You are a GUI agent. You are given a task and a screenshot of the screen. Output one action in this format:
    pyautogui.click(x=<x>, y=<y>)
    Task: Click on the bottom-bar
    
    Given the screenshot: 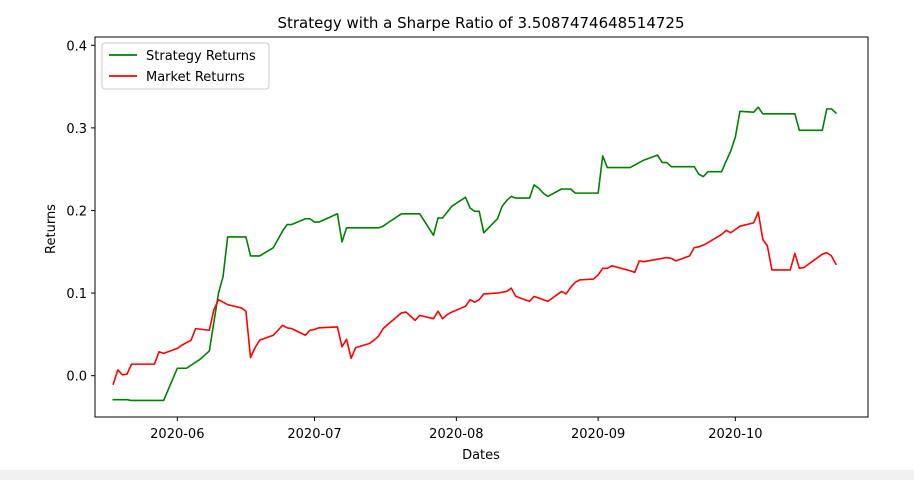 What is the action you would take?
    pyautogui.click(x=457, y=475)
    